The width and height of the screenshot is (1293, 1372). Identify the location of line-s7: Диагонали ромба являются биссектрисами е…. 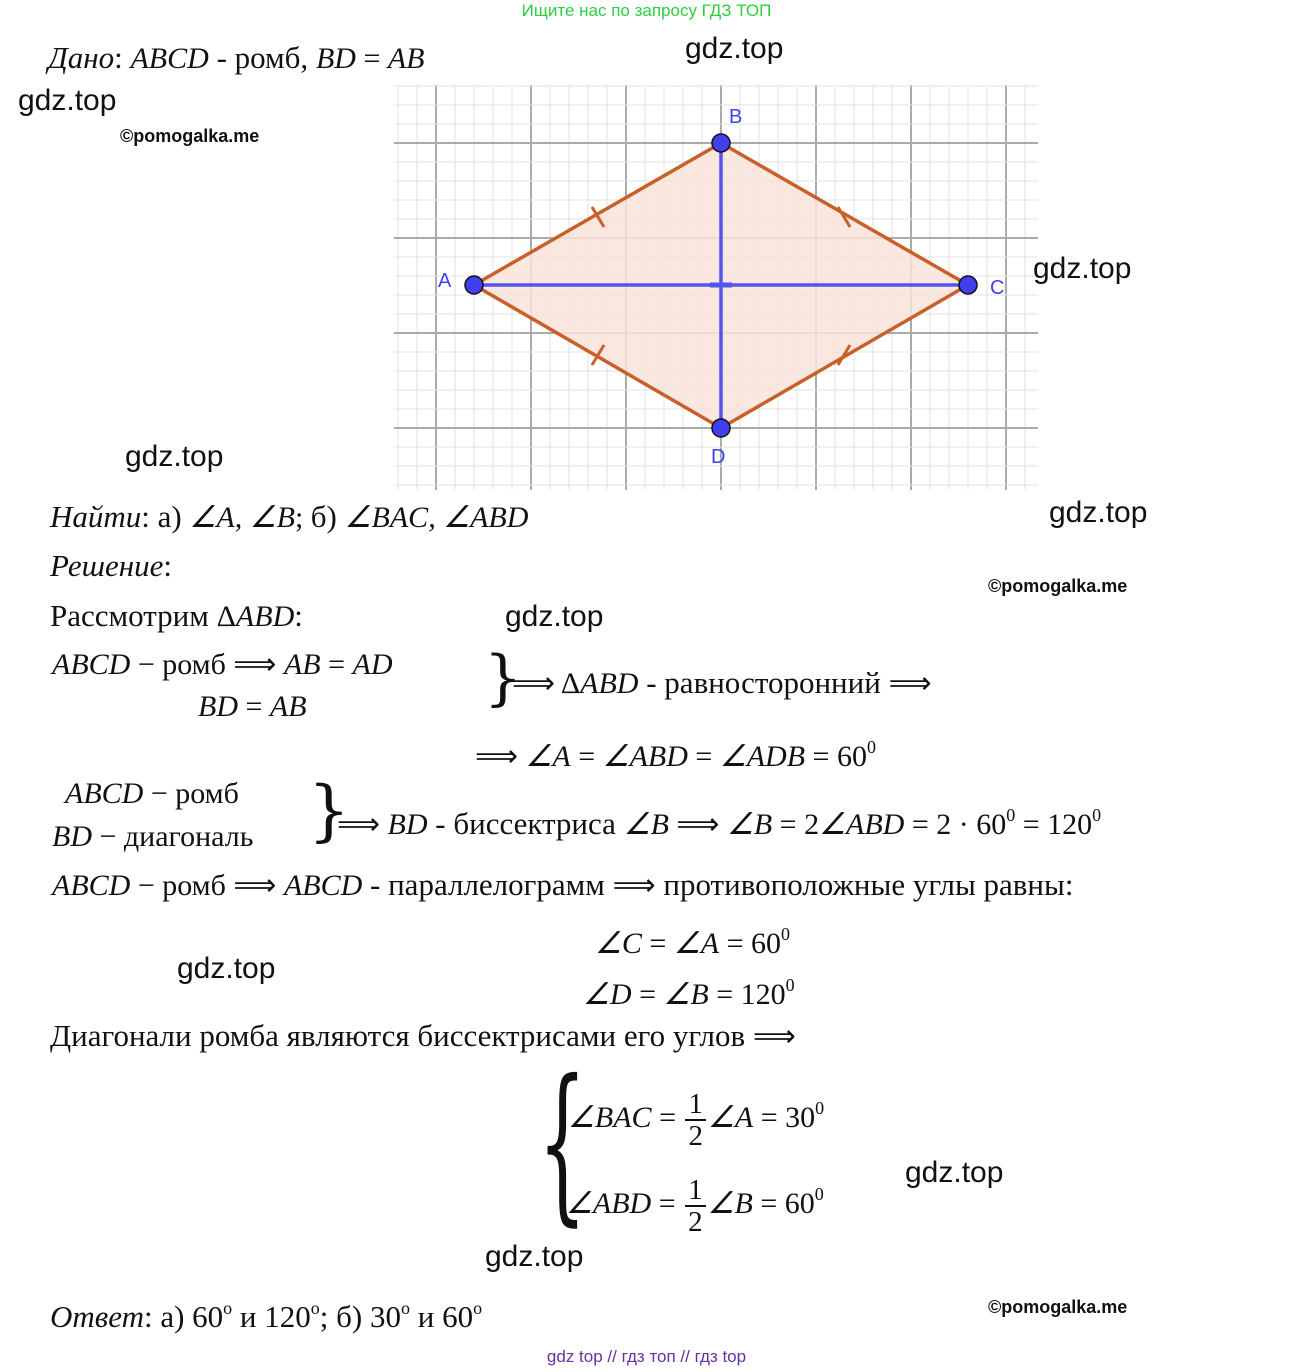
(423, 1036).